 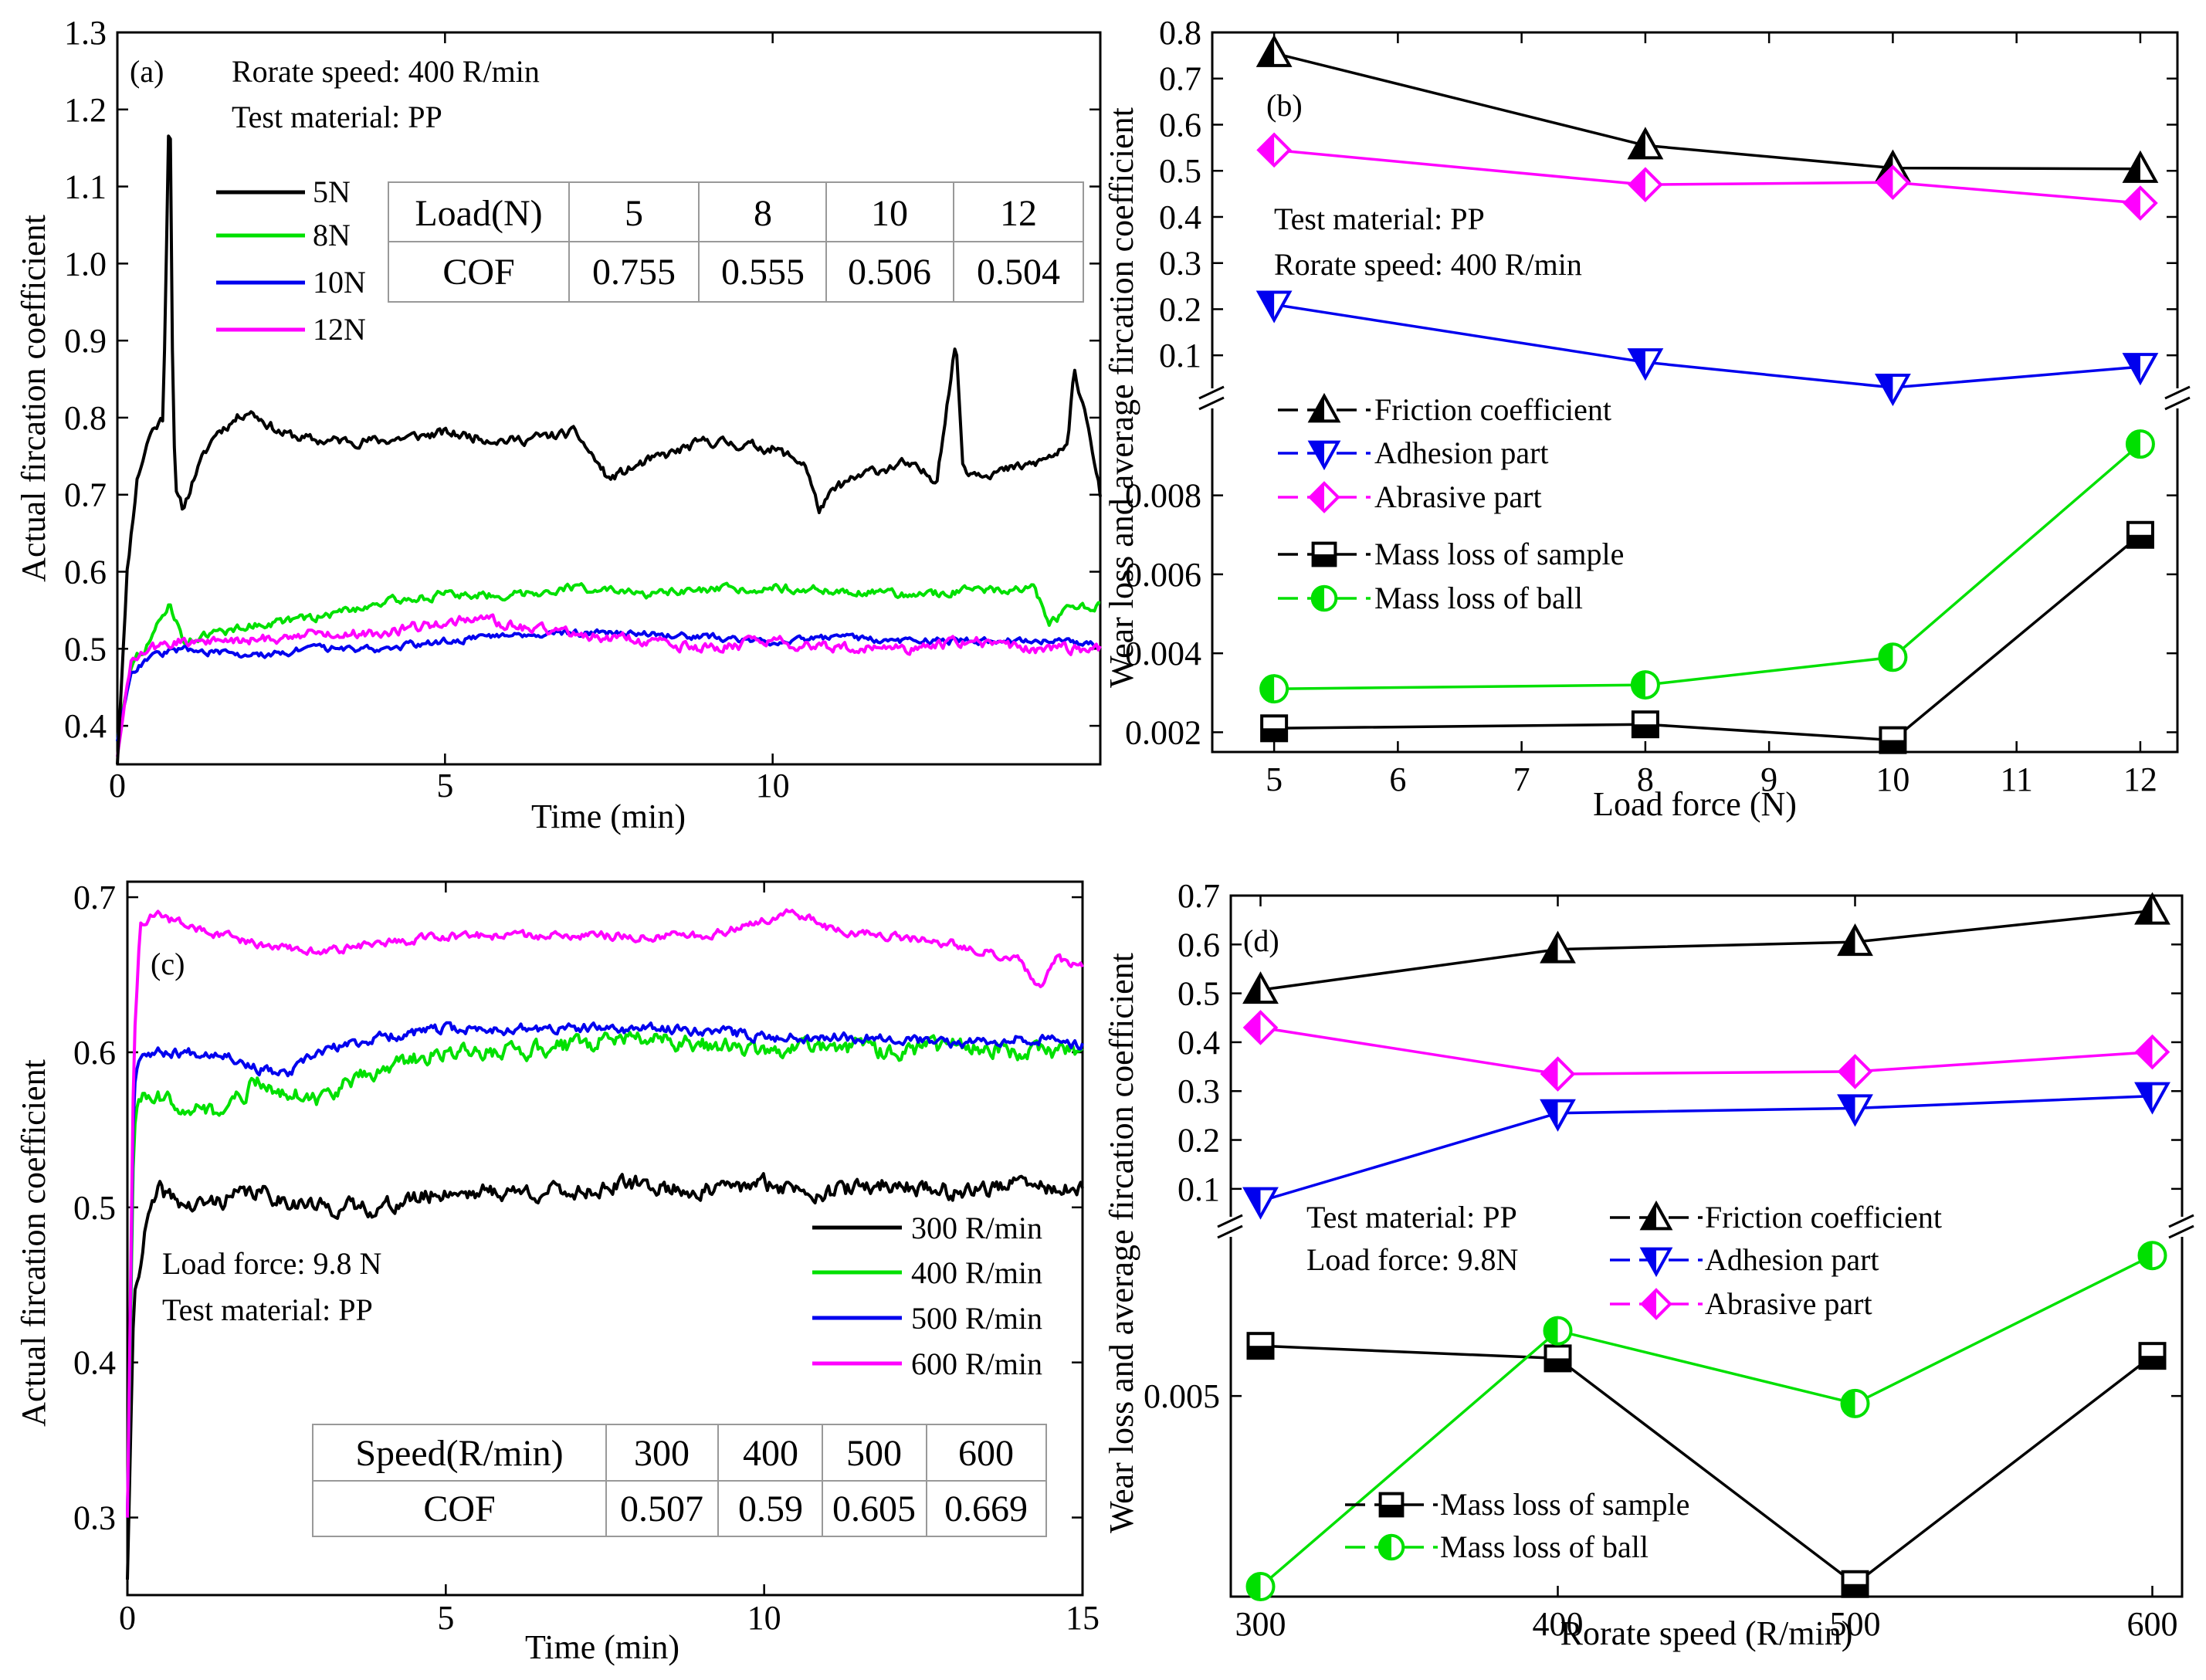 What do you see at coordinates (874, 1509) in the screenshot?
I see `table-cell: 0.605` at bounding box center [874, 1509].